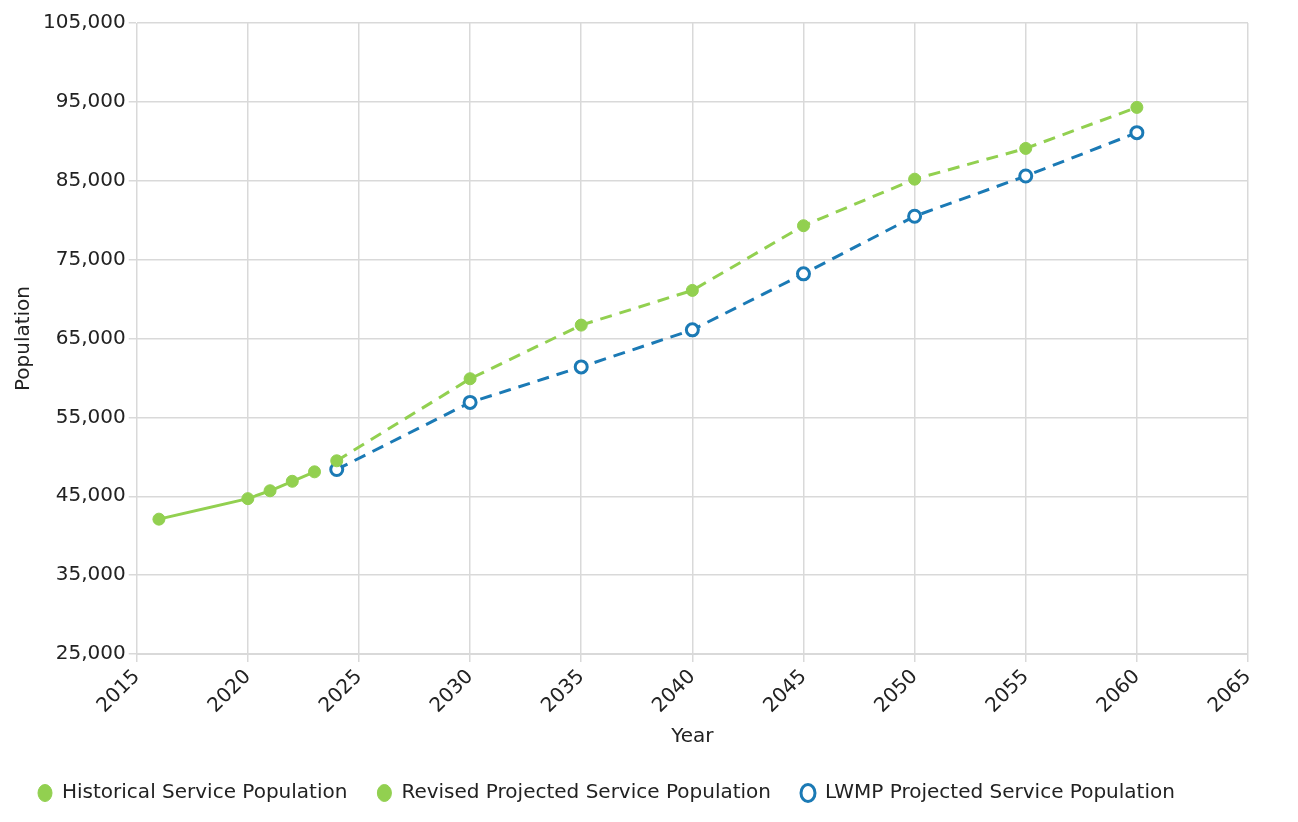  What do you see at coordinates (692, 735) in the screenshot?
I see `x-axis-title: Year` at bounding box center [692, 735].